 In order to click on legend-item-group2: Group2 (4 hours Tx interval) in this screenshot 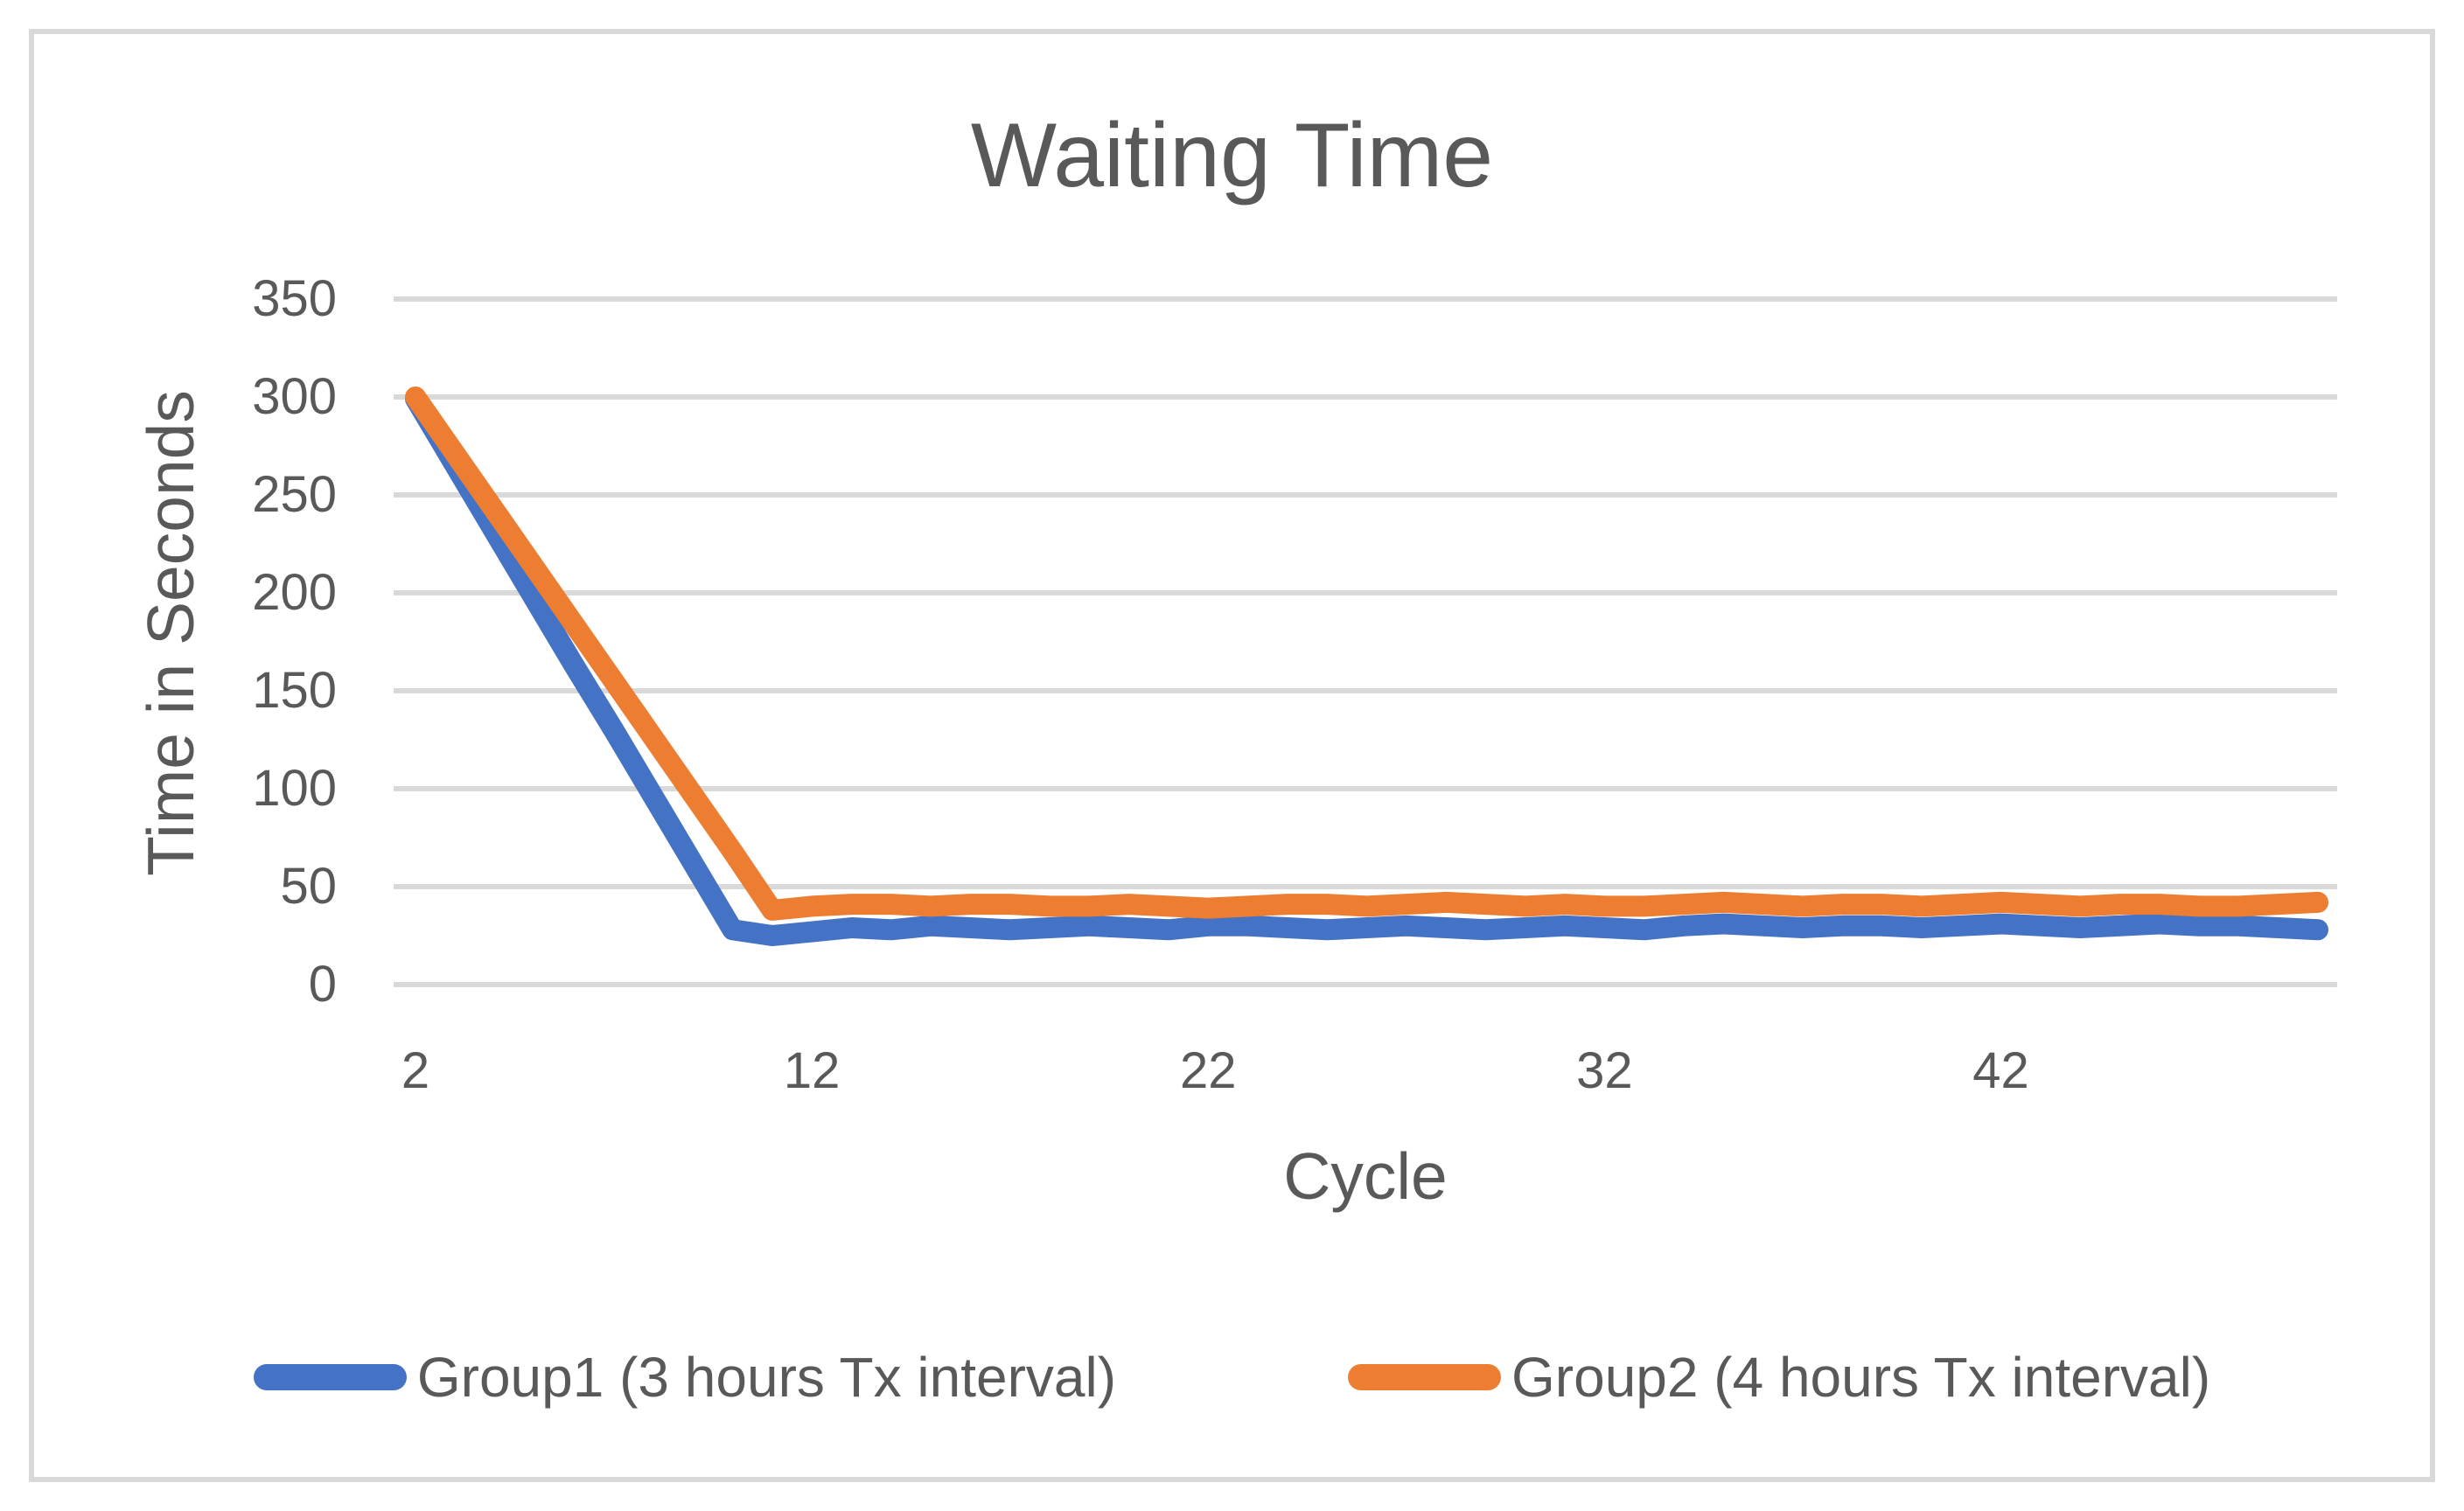, I will do `click(1779, 1377)`.